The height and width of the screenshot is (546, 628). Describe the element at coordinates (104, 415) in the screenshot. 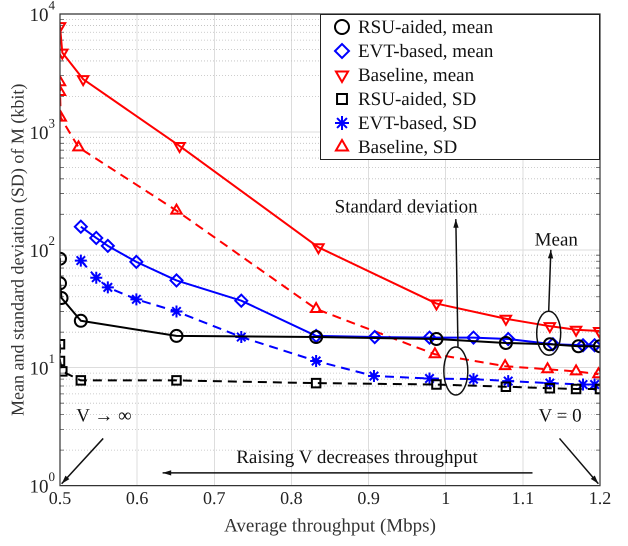

I see `annotation: V → ∞` at that location.